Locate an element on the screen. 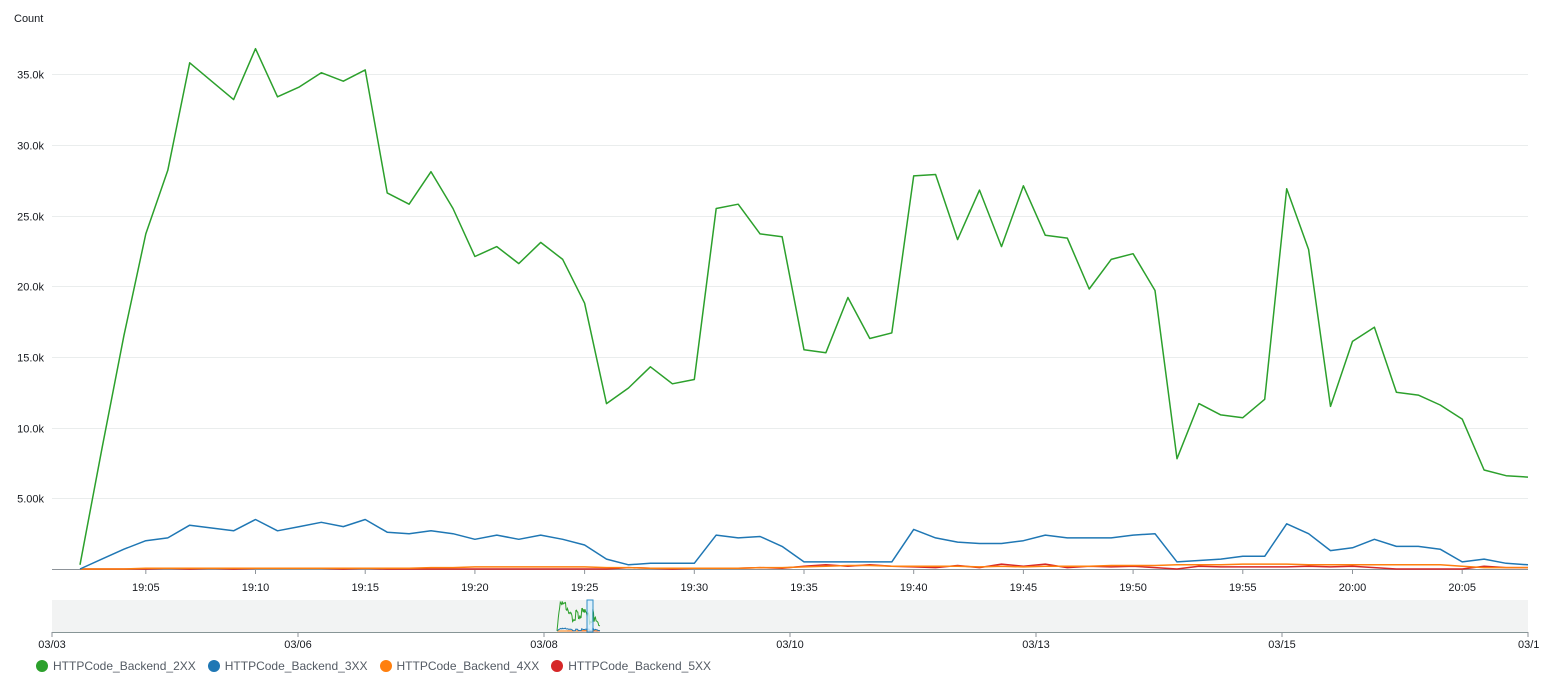 The width and height of the screenshot is (1542, 681). legend-item: HTTPCode_Backend_2XX is located at coordinates (116, 666).